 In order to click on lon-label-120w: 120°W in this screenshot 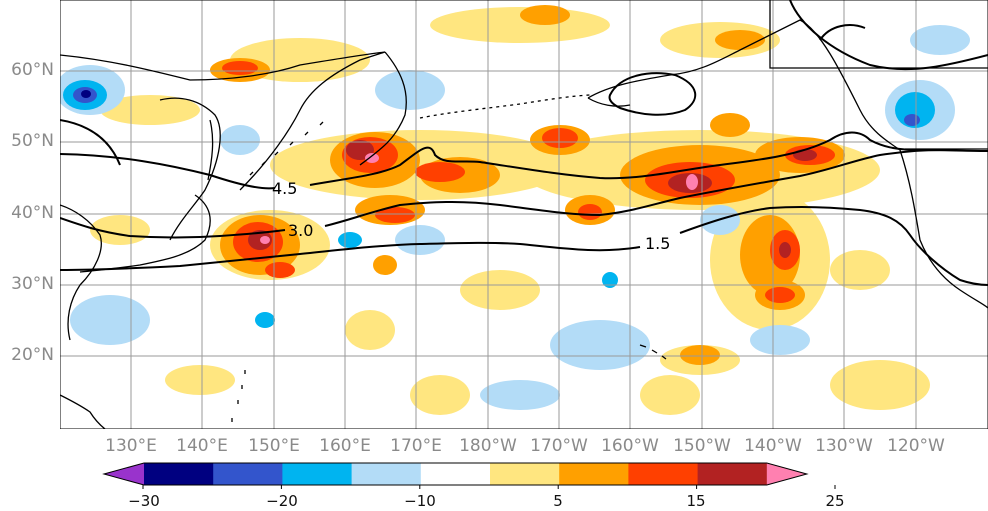, I will do `click(916, 446)`.